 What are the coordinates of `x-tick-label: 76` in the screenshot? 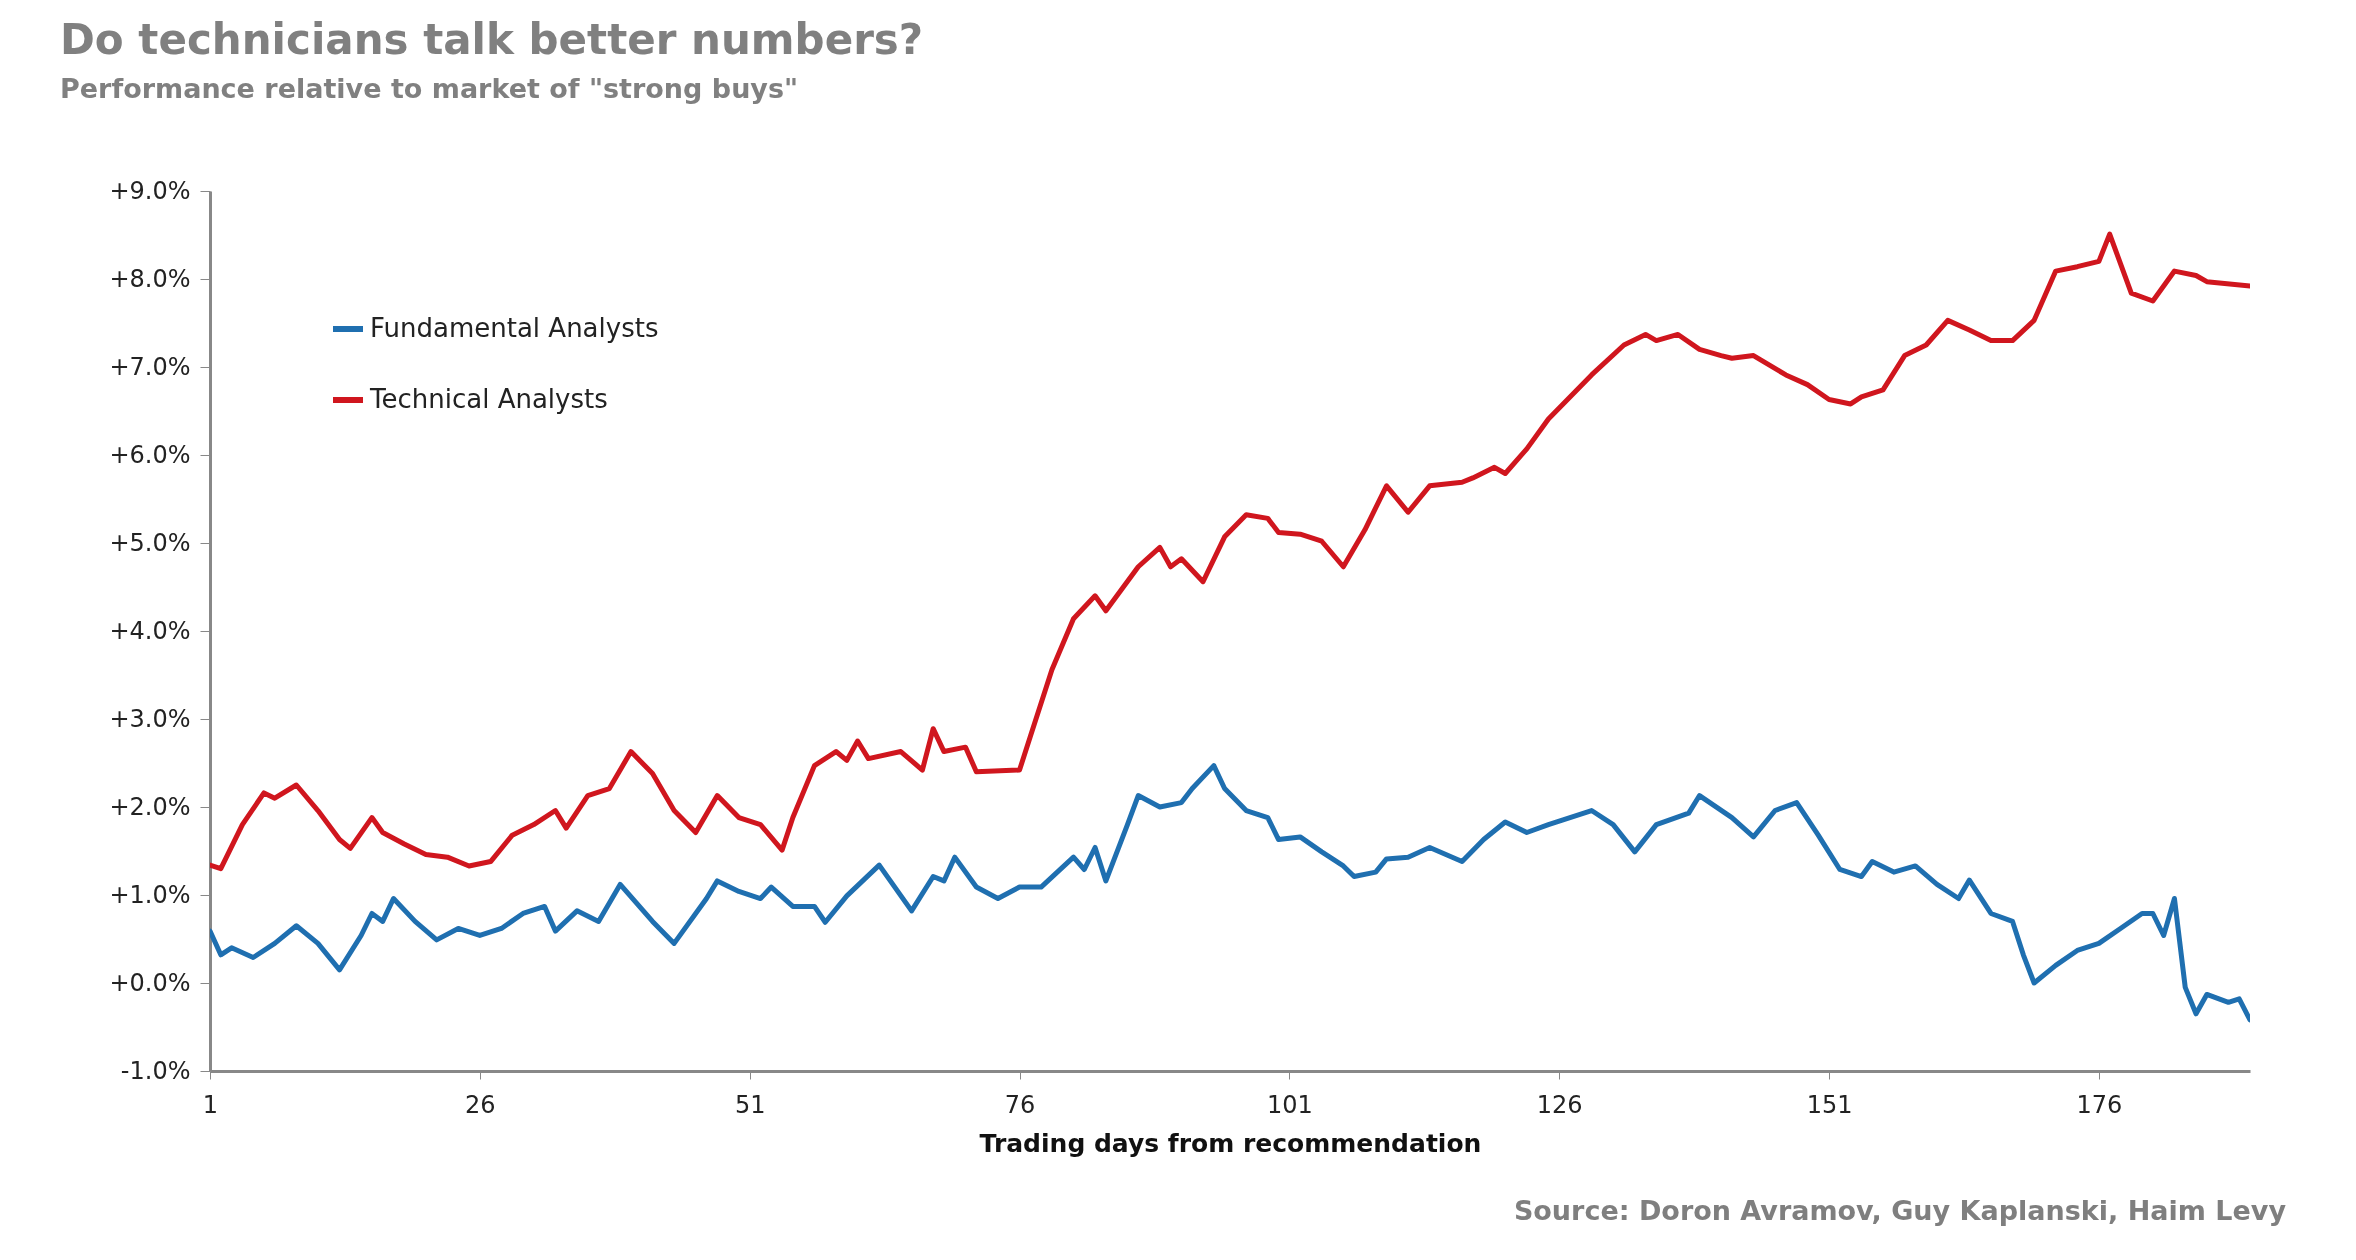 It's located at (1020, 1104).